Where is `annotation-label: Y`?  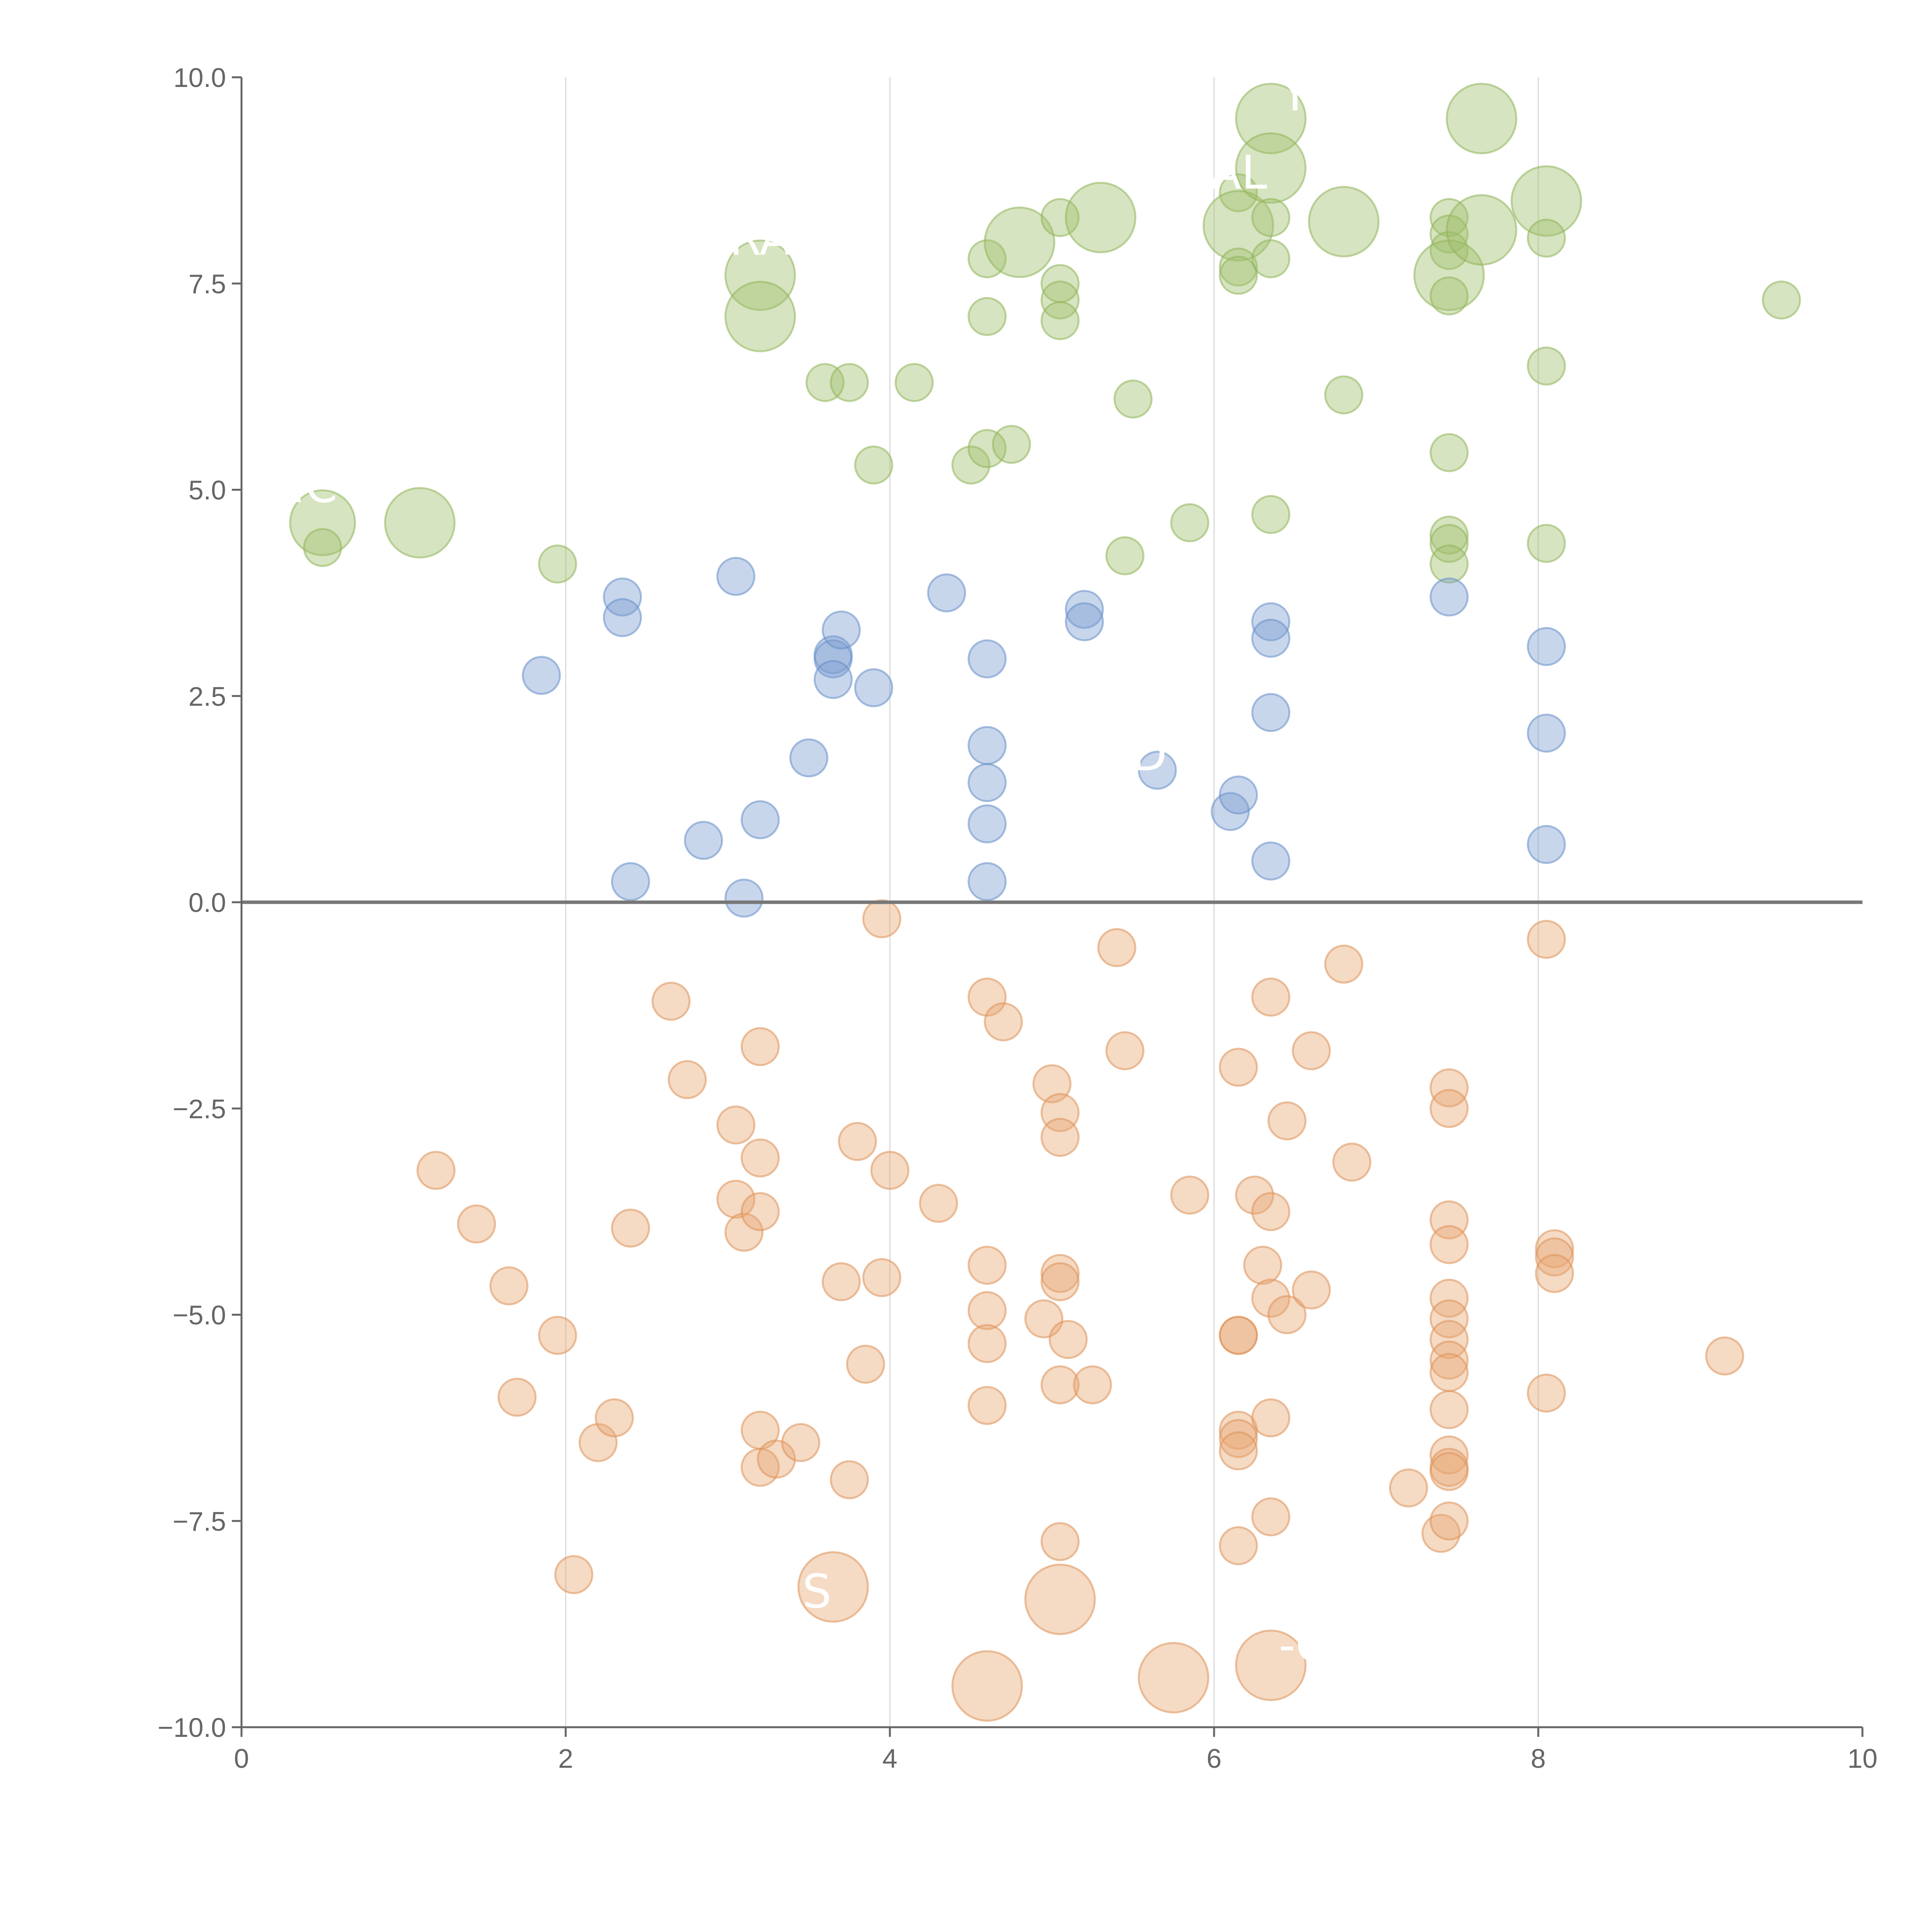
annotation-label: Y is located at coordinates (1296, 94).